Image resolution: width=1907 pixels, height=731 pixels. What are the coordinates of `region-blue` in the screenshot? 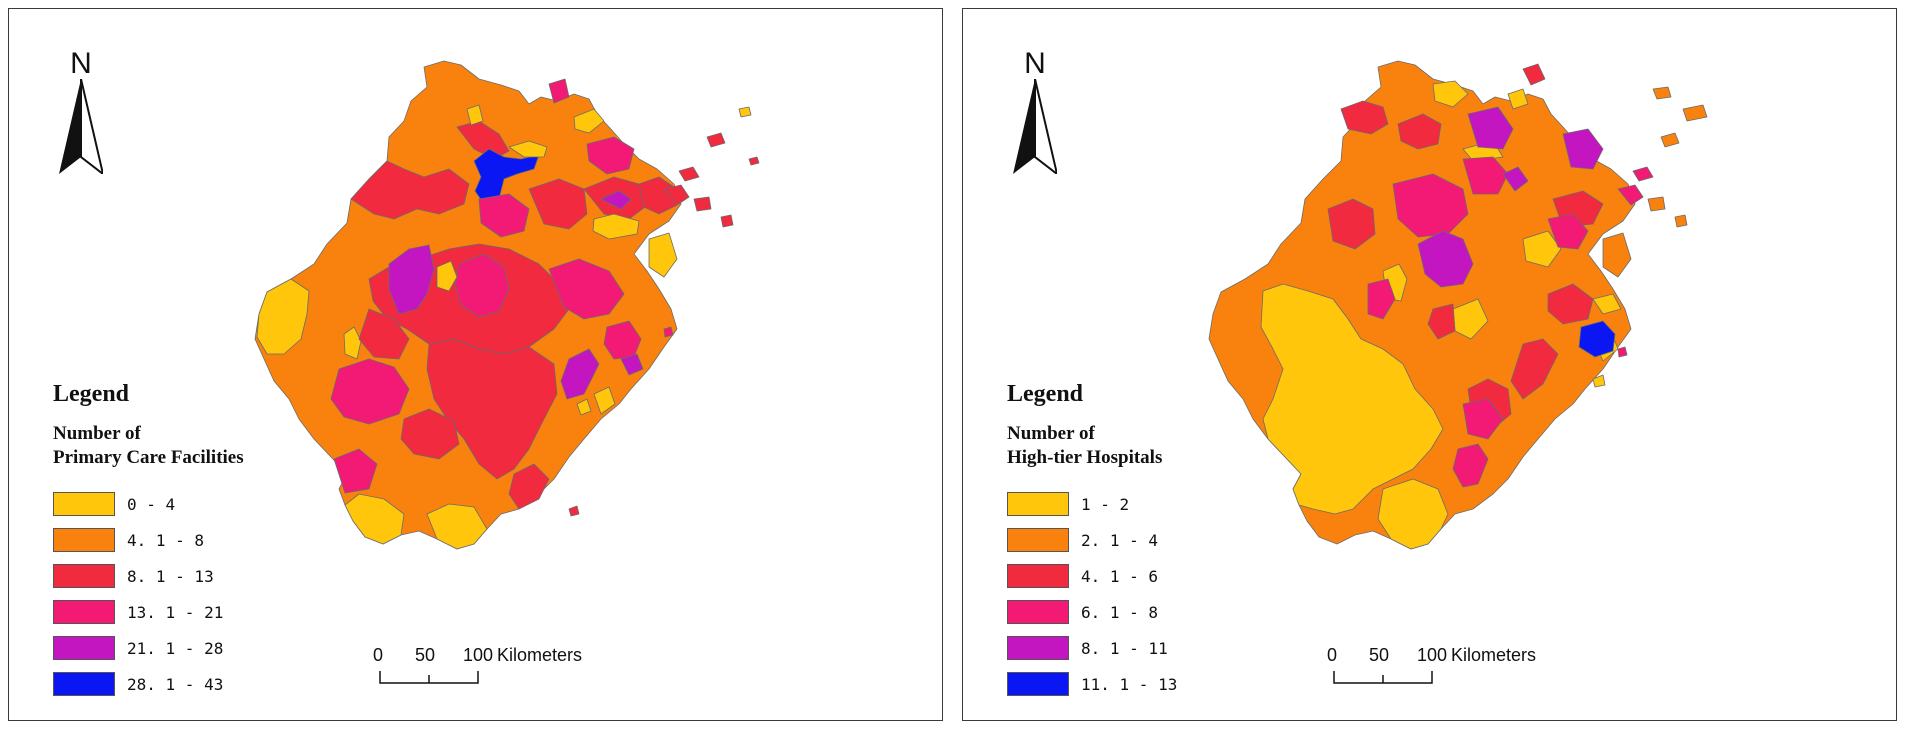 It's located at (1597, 339).